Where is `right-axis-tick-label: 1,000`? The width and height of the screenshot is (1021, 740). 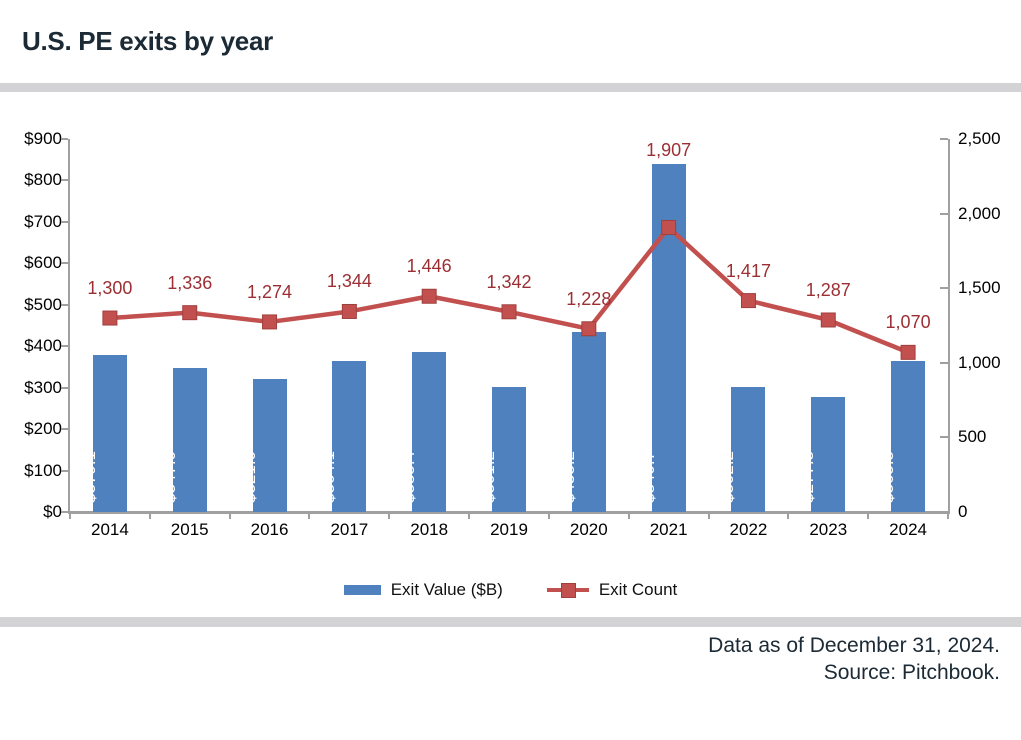 right-axis-tick-label: 1,000 is located at coordinates (979, 362).